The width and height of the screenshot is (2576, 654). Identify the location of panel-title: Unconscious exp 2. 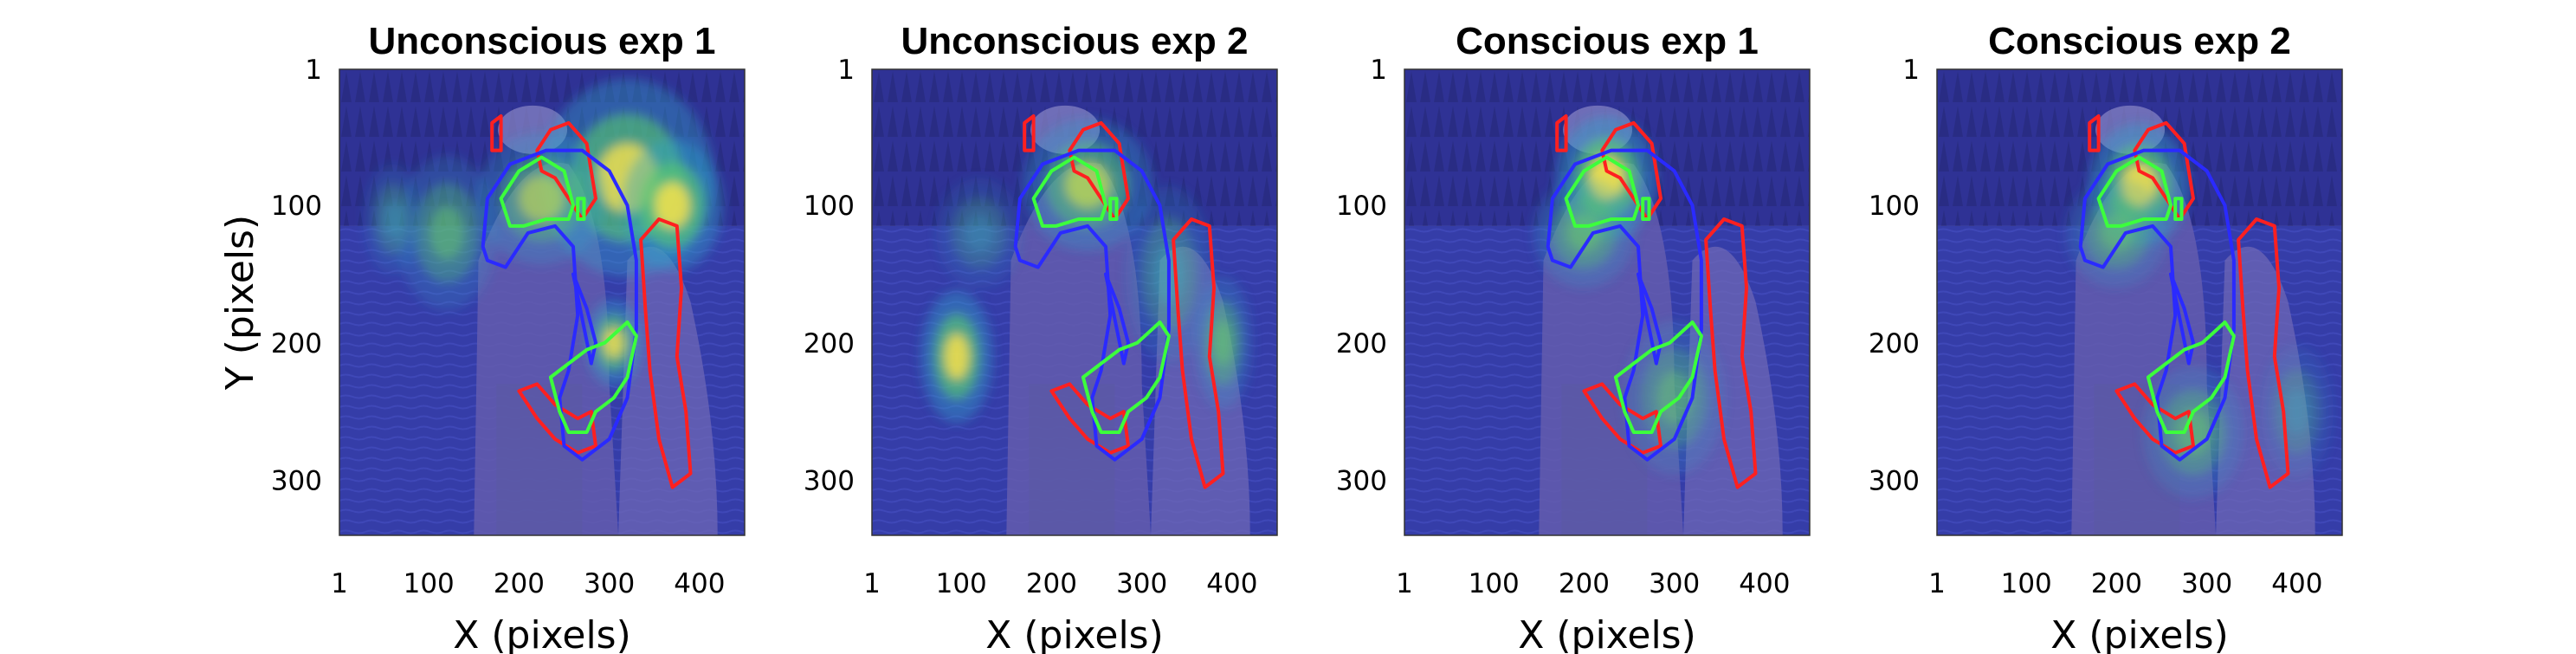
(1074, 41).